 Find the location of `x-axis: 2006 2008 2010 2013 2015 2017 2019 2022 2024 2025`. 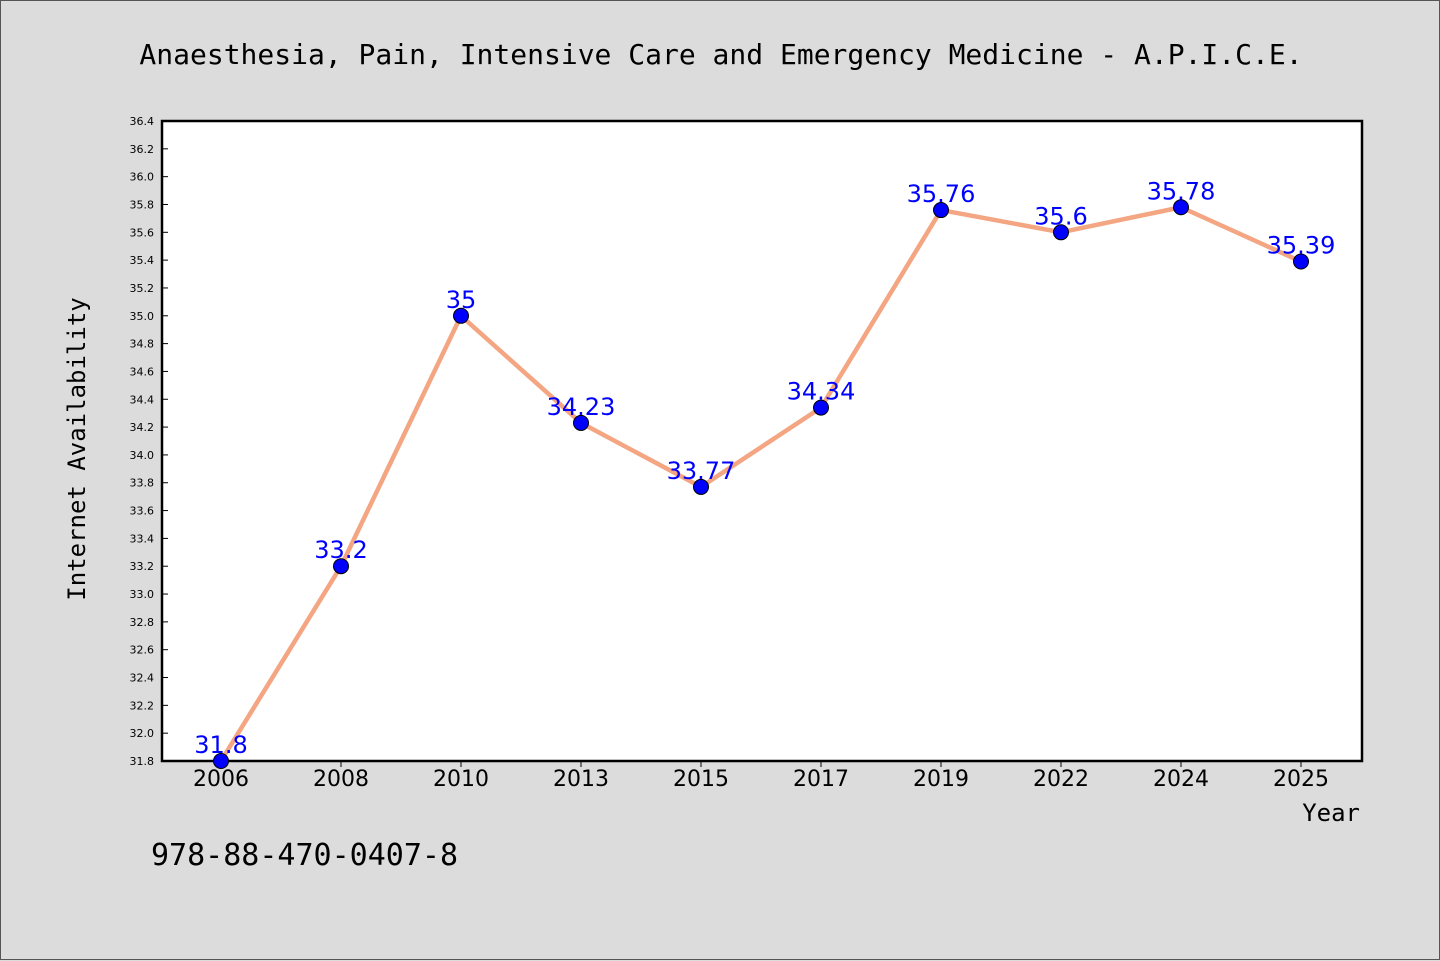

x-axis: 2006 2008 2010 2013 2015 2017 2019 2022 2024 2025 is located at coordinates (761, 776).